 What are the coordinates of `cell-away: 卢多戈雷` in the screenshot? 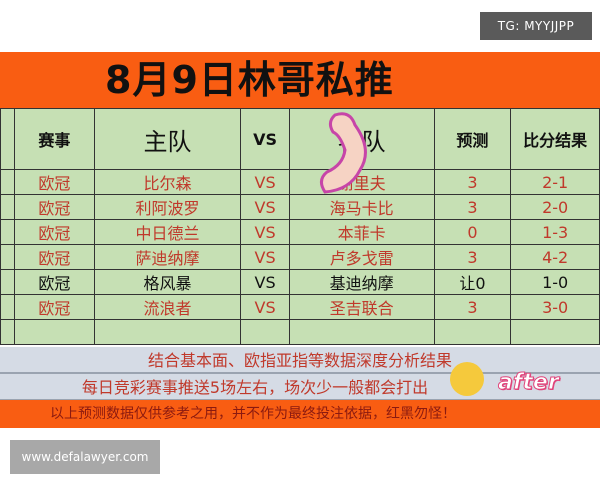 It's located at (361, 257).